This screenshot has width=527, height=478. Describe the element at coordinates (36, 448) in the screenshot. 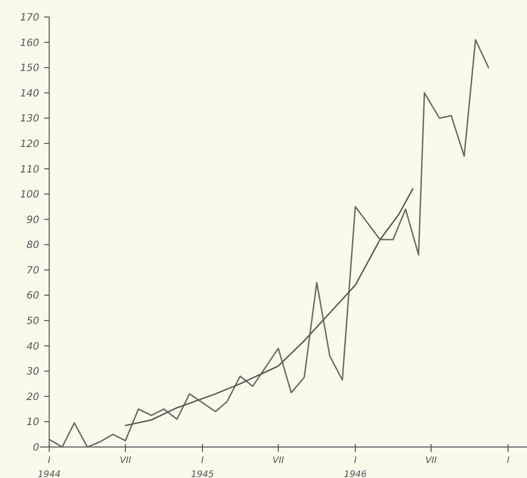

I see `y-tick-label: 0` at that location.